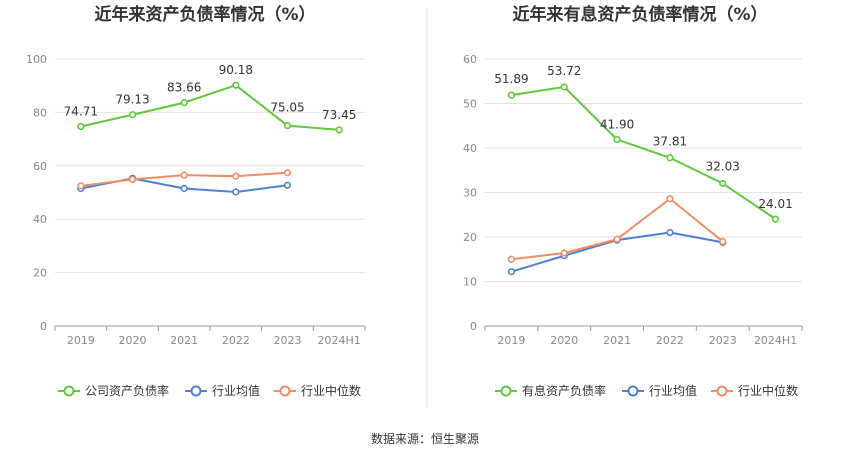 This screenshot has height=459, width=850. Describe the element at coordinates (564, 71) in the screenshot. I see `data-label: 53.72` at that location.